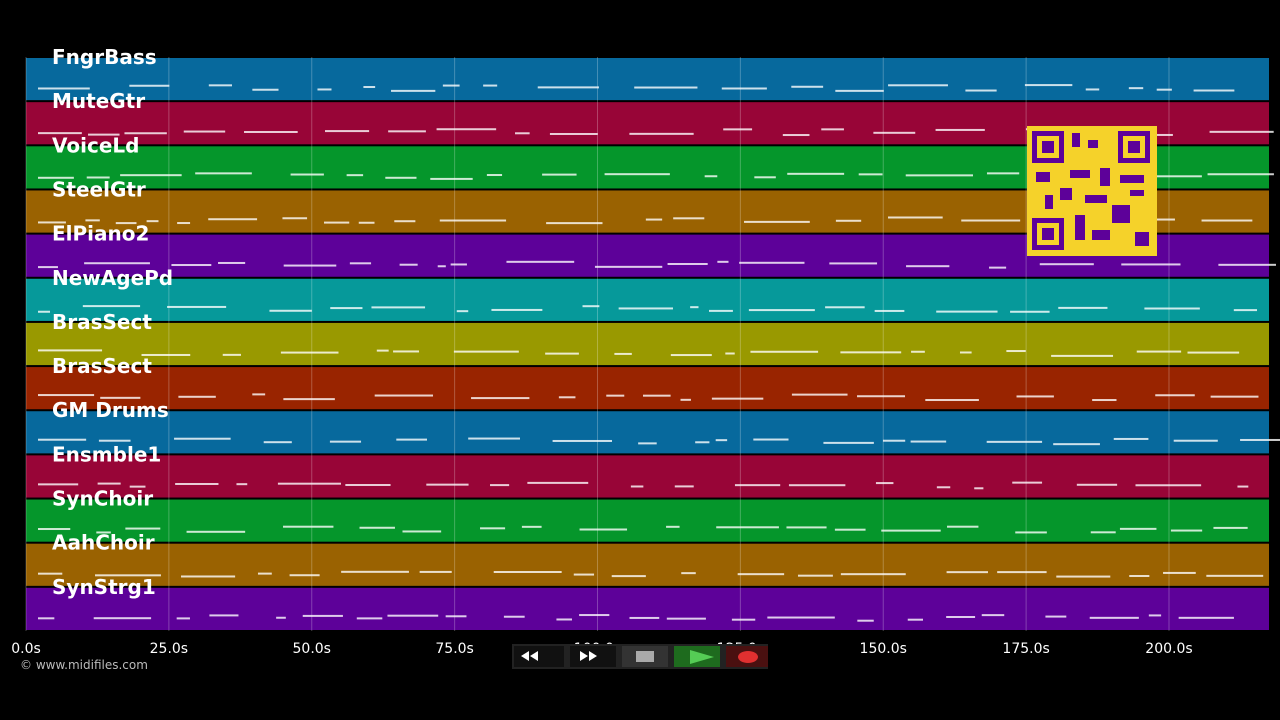 The width and height of the screenshot is (1280, 720). What do you see at coordinates (645, 656) in the screenshot?
I see `stop-button` at bounding box center [645, 656].